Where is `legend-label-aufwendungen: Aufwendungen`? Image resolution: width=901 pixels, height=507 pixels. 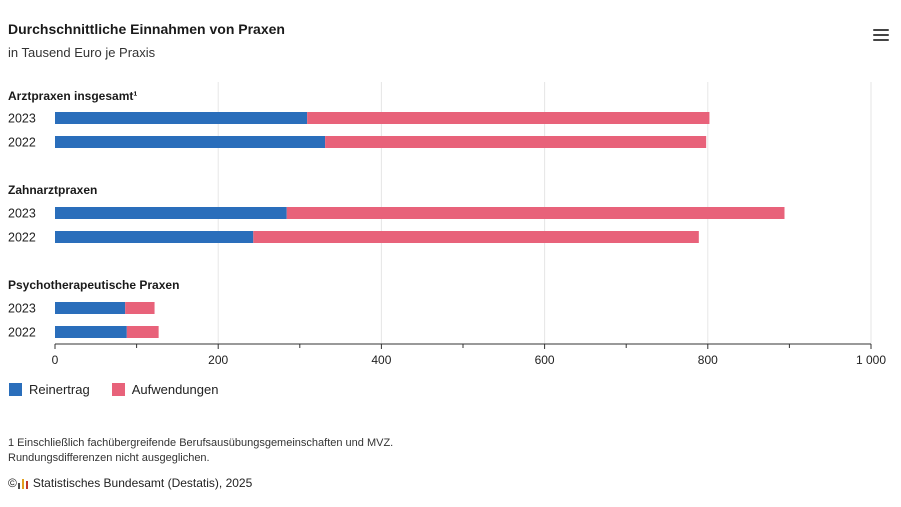
legend-label-aufwendungen: Aufwendungen is located at coordinates (175, 389).